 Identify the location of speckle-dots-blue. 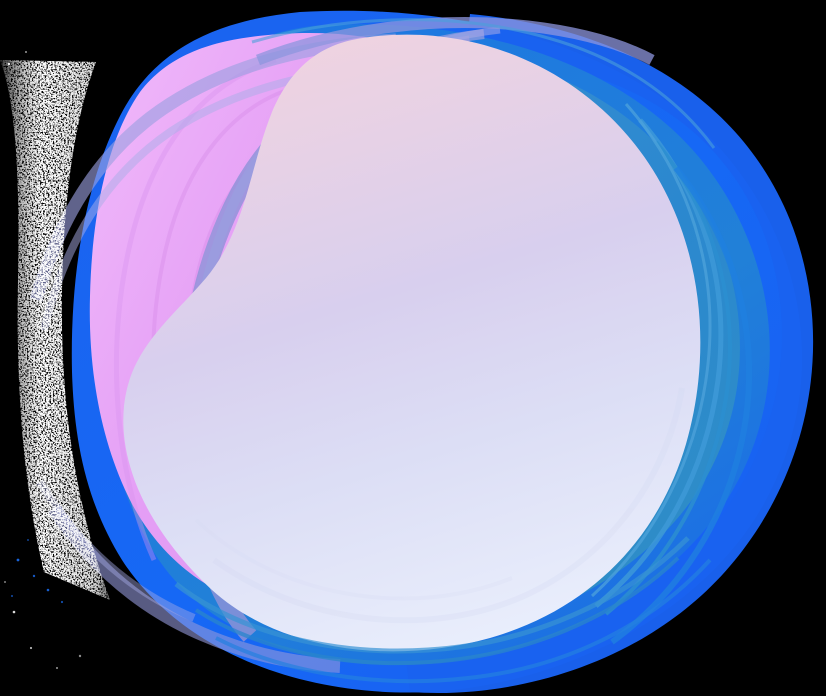
(37, 571).